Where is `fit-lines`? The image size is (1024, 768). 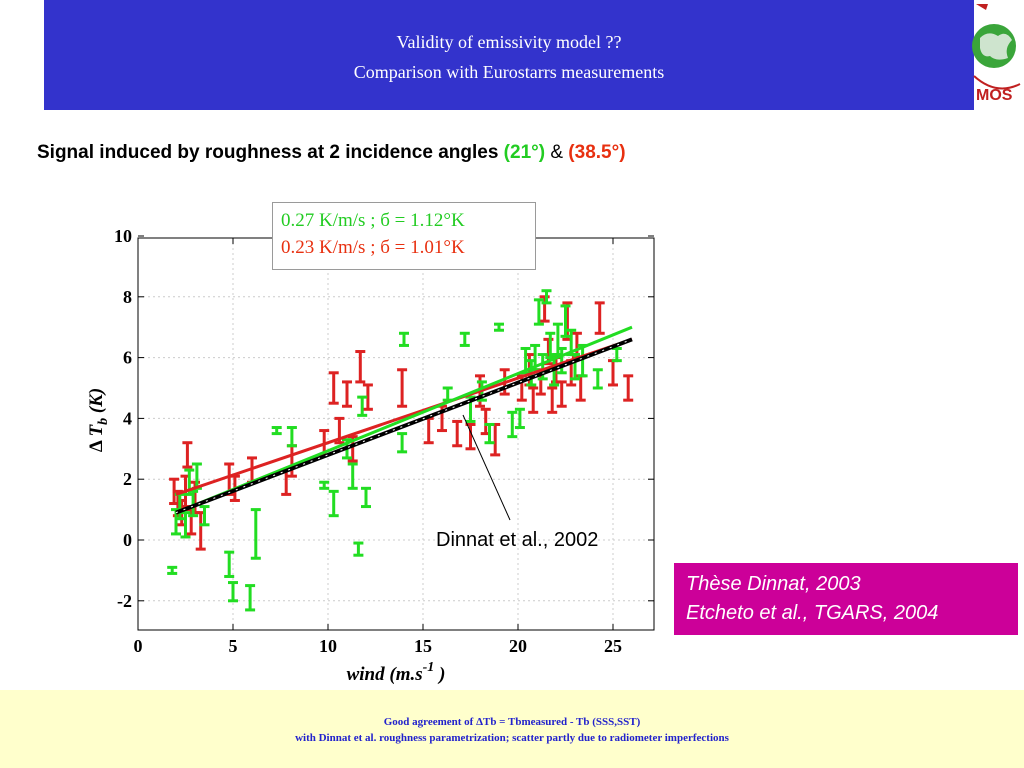
fit-lines is located at coordinates (404, 420).